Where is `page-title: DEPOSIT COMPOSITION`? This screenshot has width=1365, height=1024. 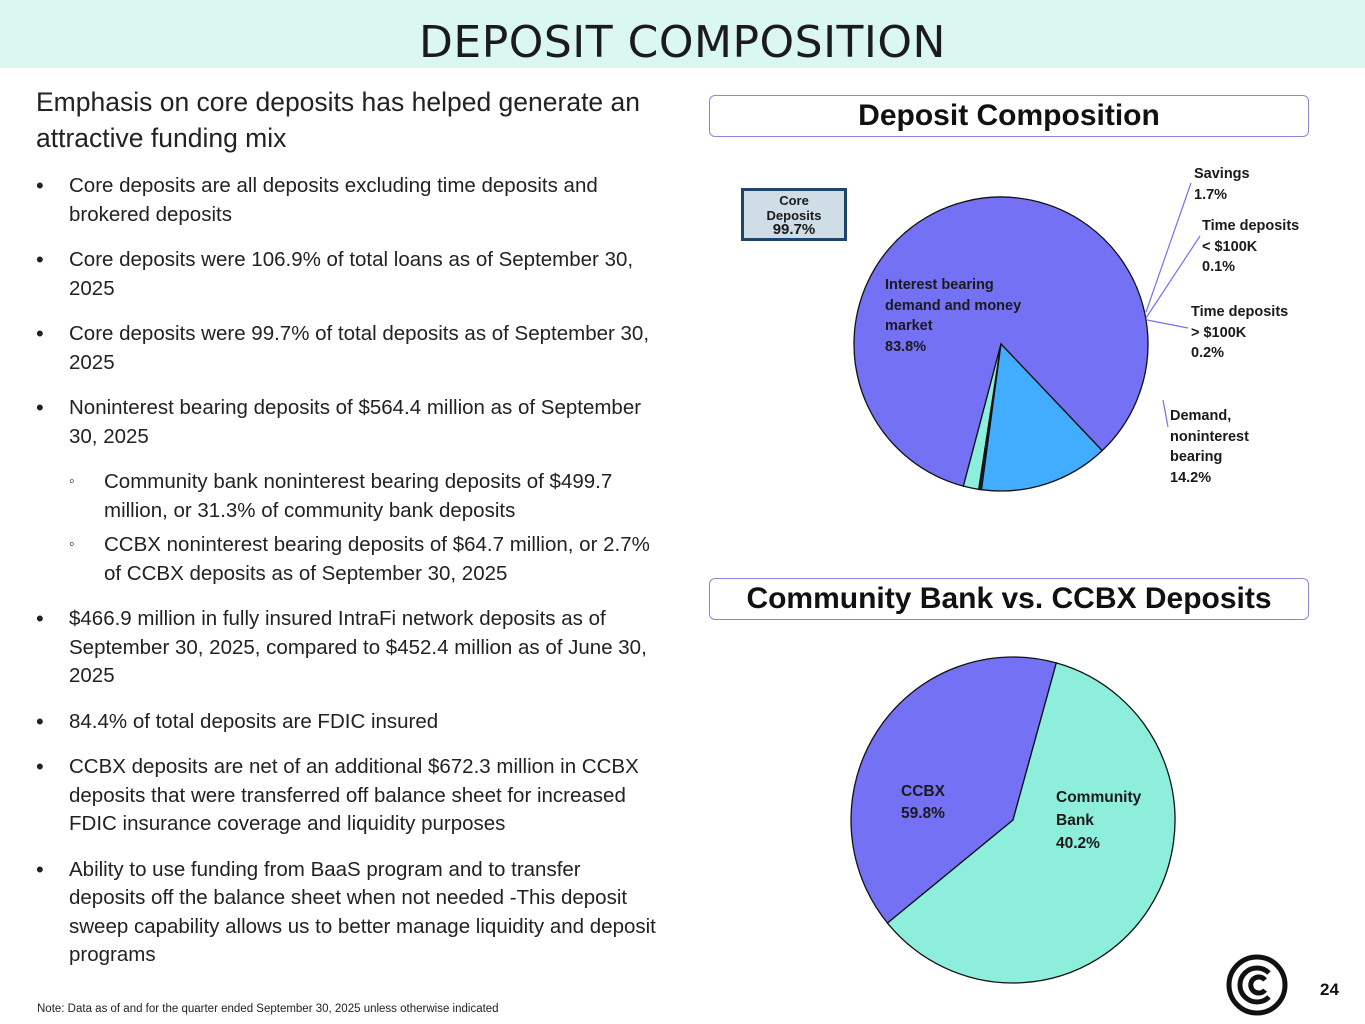 page-title: DEPOSIT COMPOSITION is located at coordinates (682, 42).